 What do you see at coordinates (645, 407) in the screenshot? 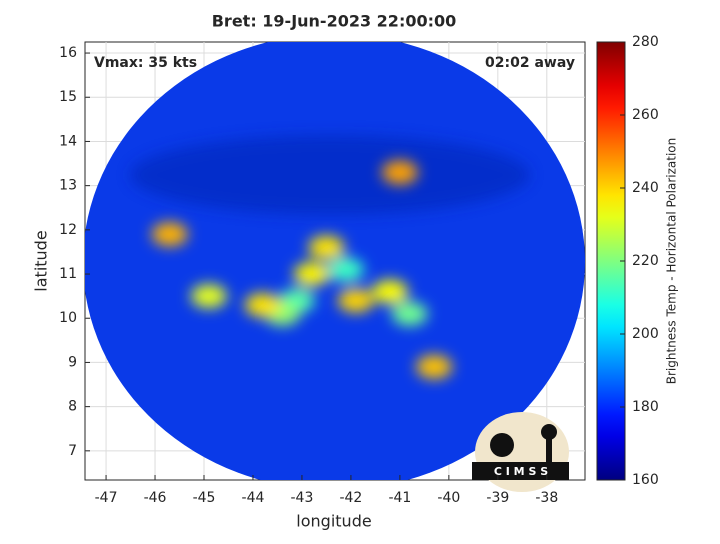
I see `colorbar-tick-label: 180` at bounding box center [645, 407].